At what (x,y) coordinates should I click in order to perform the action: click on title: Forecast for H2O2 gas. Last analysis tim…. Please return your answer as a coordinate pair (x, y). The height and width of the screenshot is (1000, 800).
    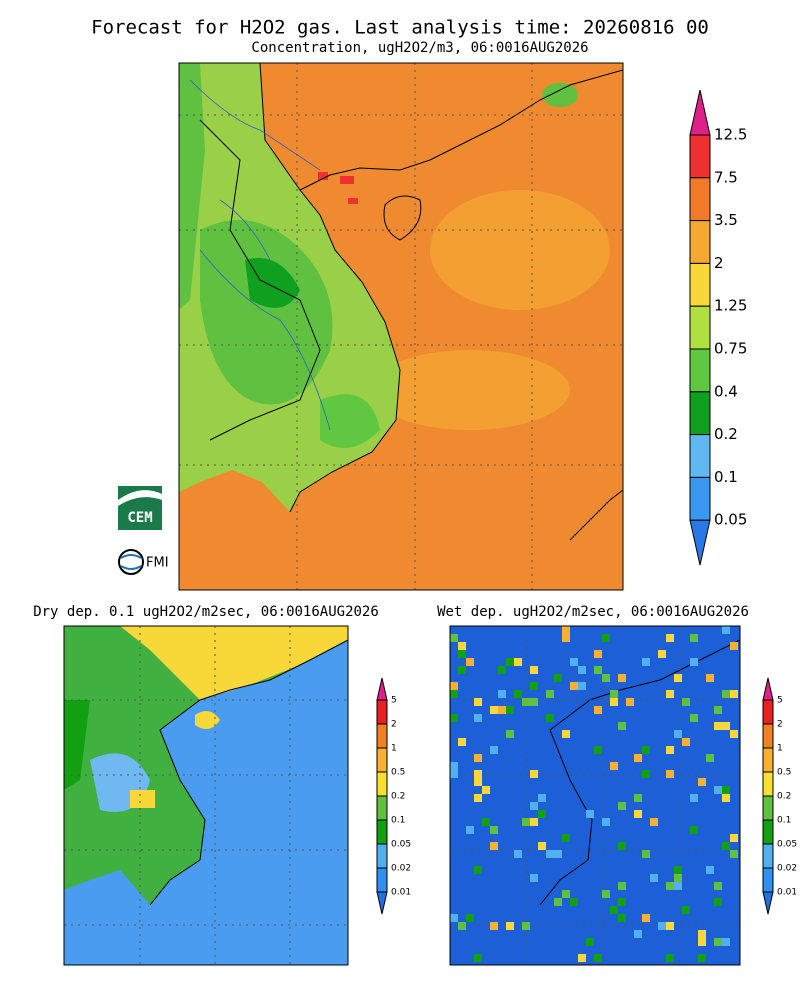
    Looking at the image, I should click on (400, 28).